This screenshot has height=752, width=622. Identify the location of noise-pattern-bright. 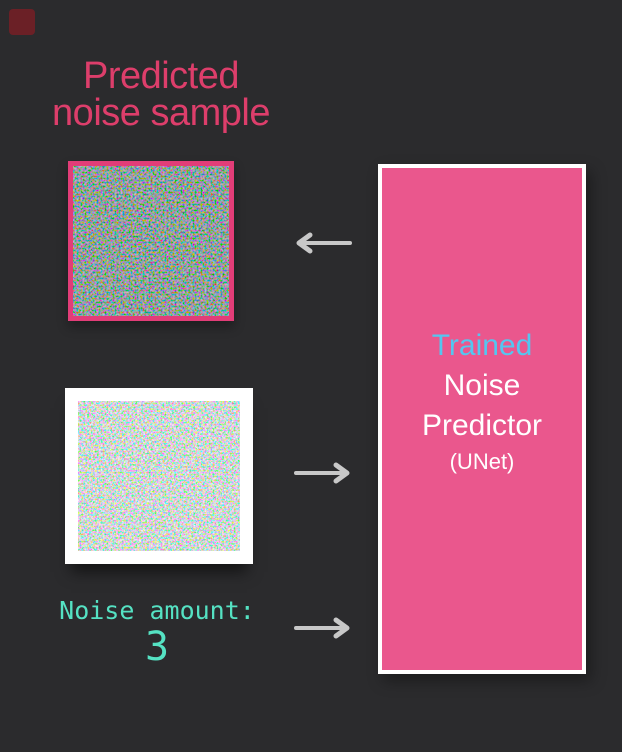
(159, 476).